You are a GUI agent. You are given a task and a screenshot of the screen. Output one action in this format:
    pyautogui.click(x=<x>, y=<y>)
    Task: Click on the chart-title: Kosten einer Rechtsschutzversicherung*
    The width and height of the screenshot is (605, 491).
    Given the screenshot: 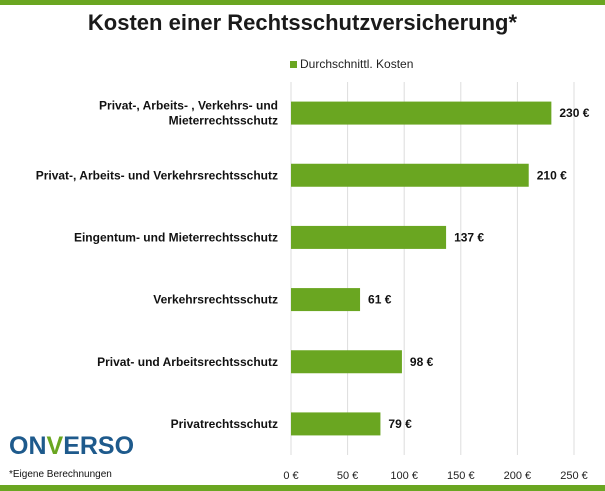 What is the action you would take?
    pyautogui.click(x=302, y=22)
    